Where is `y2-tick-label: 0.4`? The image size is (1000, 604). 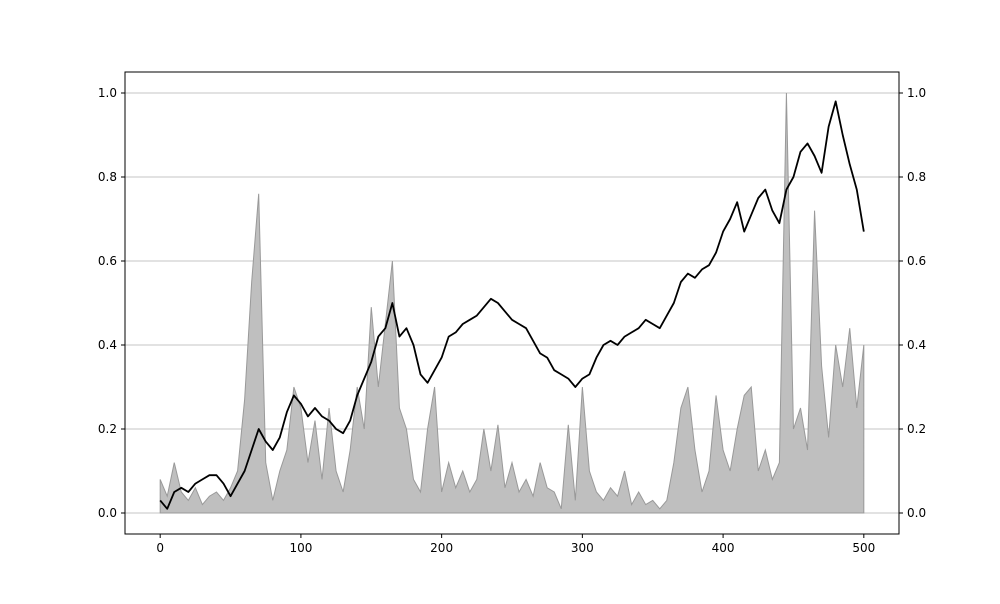 y2-tick-label: 0.4 is located at coordinates (916, 345).